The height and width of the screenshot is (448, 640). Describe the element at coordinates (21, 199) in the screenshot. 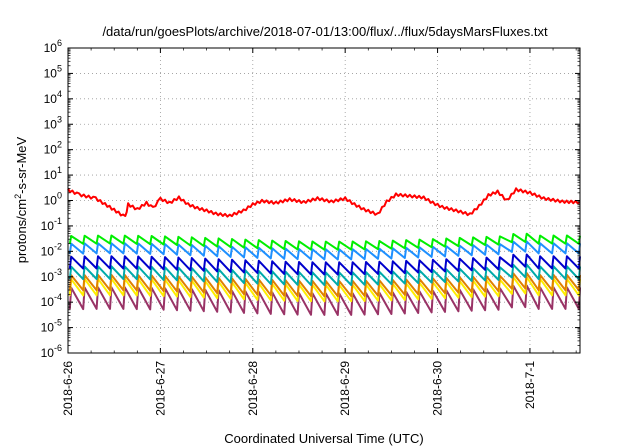

I see `y-axis-label: protons/cm2-s-sr-MeV` at that location.